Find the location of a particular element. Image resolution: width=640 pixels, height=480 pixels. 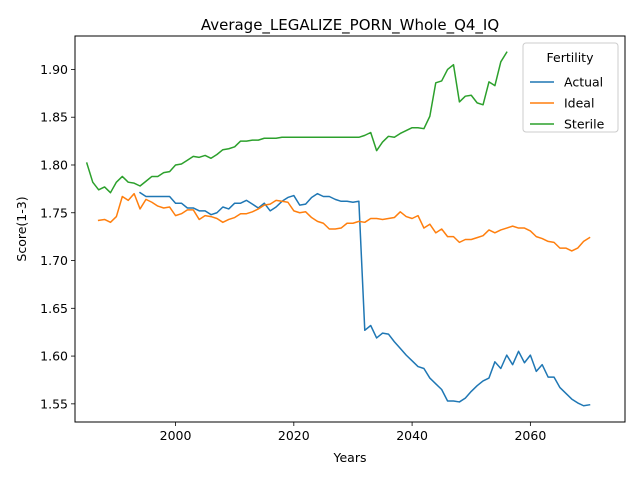

y-tick-label: 1.60 is located at coordinates (54, 356).